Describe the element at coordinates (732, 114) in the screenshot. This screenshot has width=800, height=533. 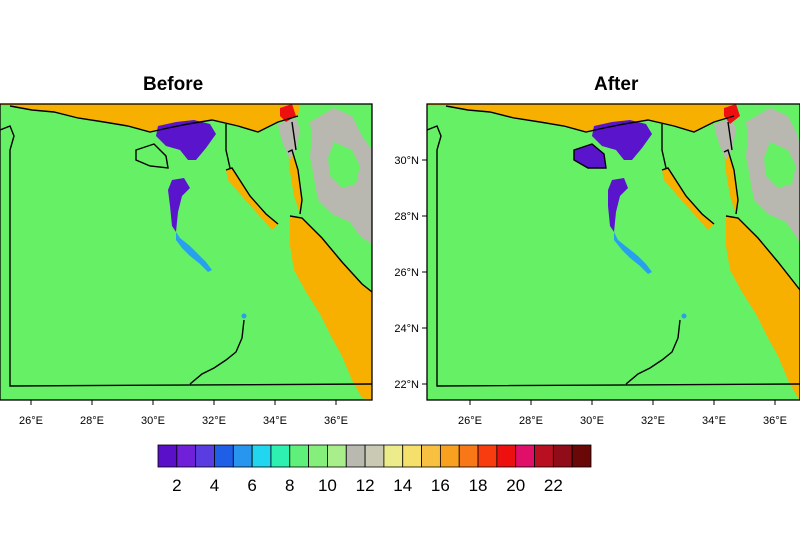
I see `coast-hot-spot` at that location.